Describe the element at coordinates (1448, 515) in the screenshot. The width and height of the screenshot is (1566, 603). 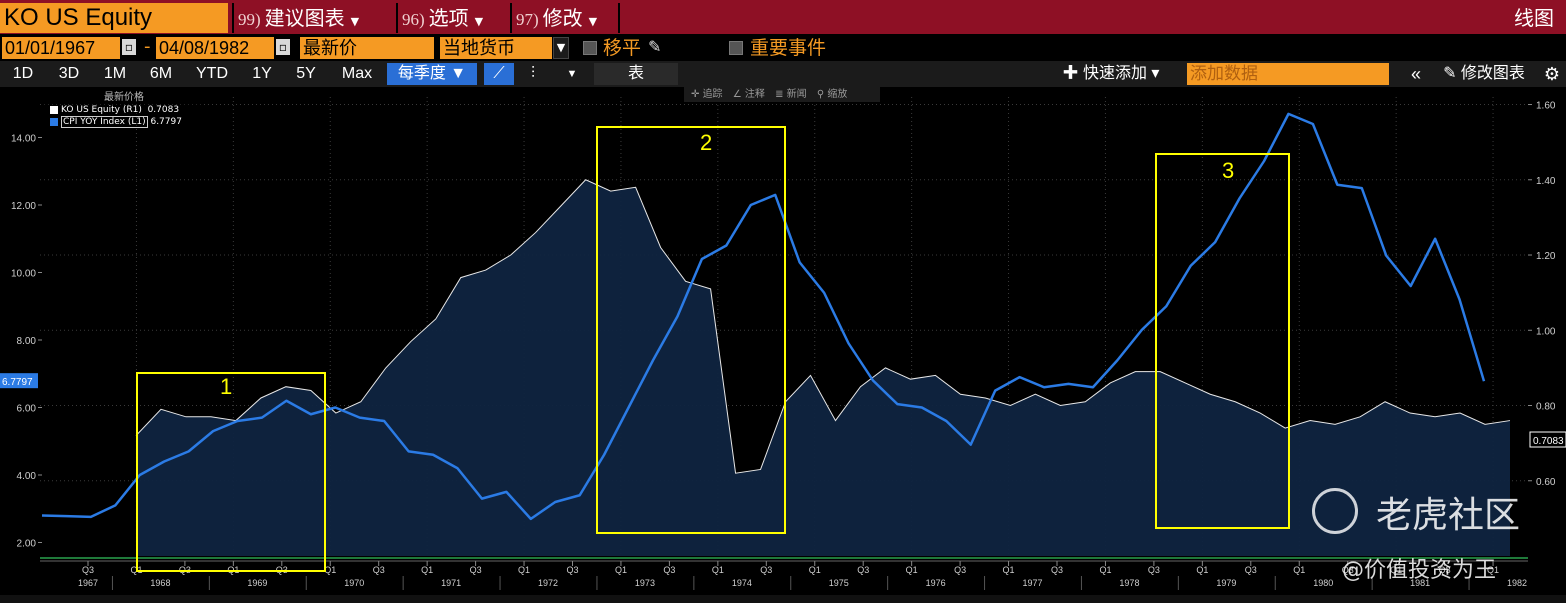
I see `watermark-brand: 老虎社区` at that location.